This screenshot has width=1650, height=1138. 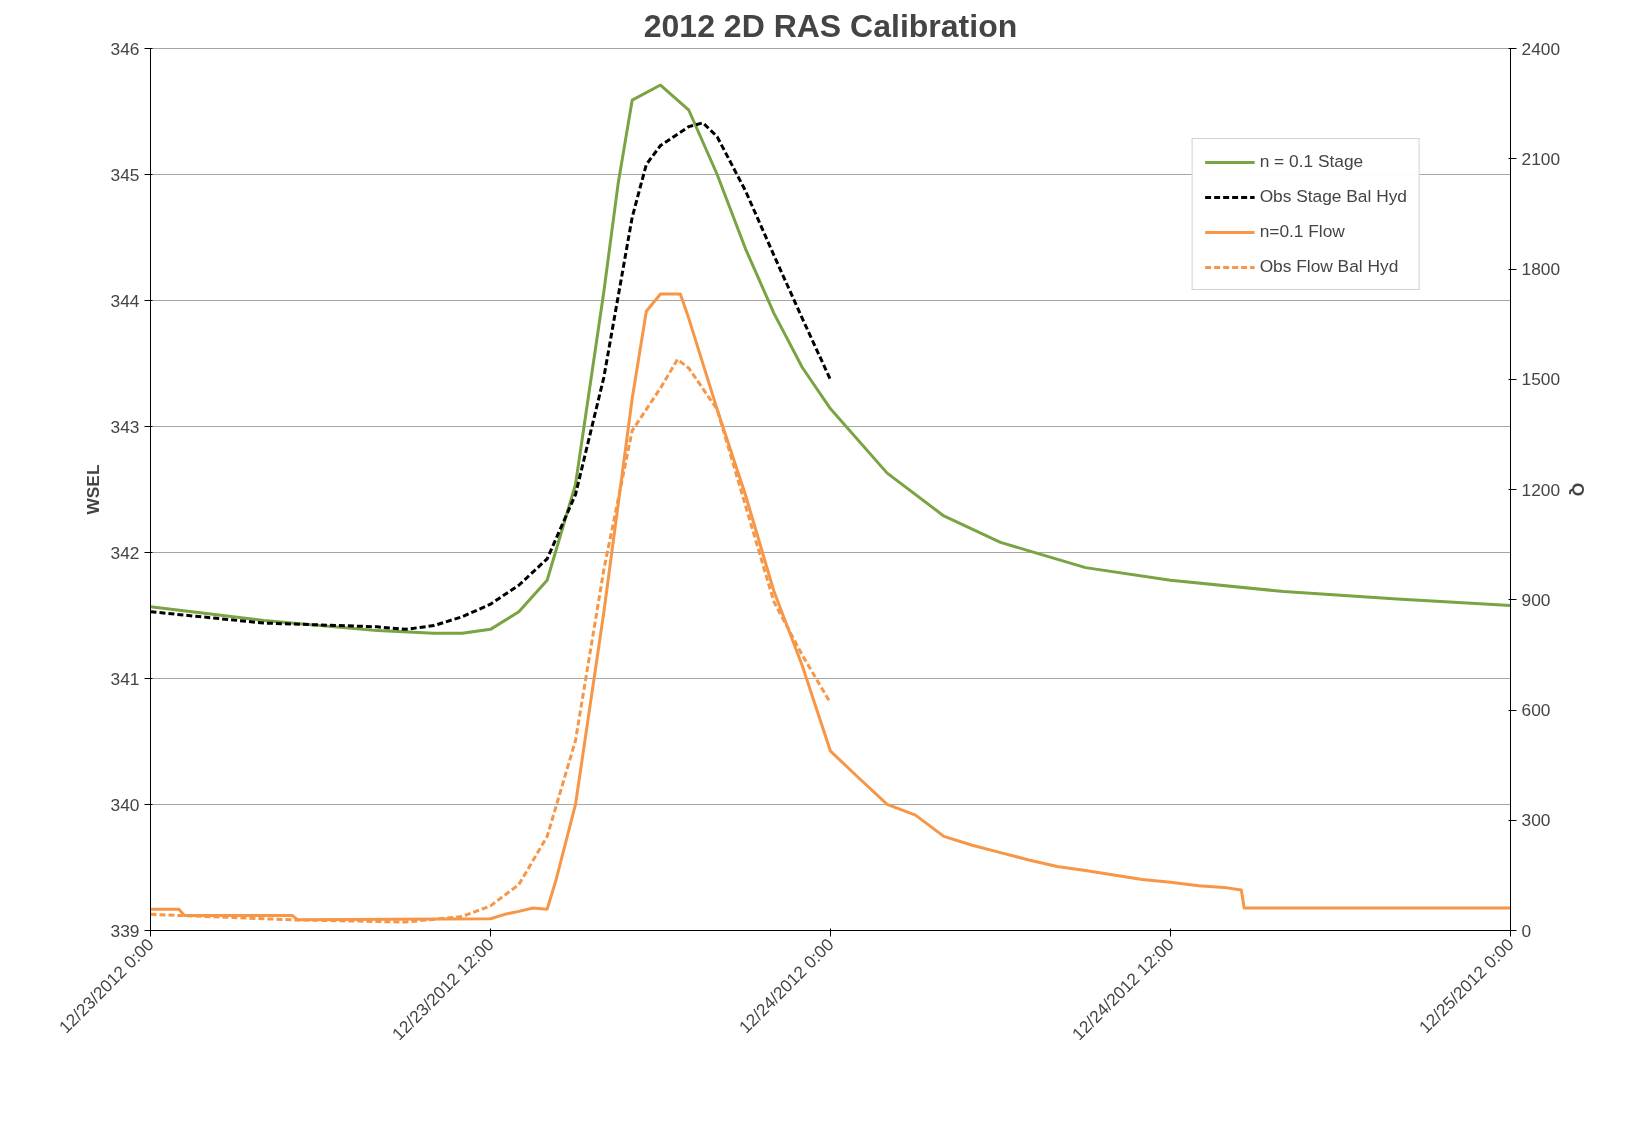 What do you see at coordinates (1536, 599) in the screenshot?
I see `y2-tick-label: 900` at bounding box center [1536, 599].